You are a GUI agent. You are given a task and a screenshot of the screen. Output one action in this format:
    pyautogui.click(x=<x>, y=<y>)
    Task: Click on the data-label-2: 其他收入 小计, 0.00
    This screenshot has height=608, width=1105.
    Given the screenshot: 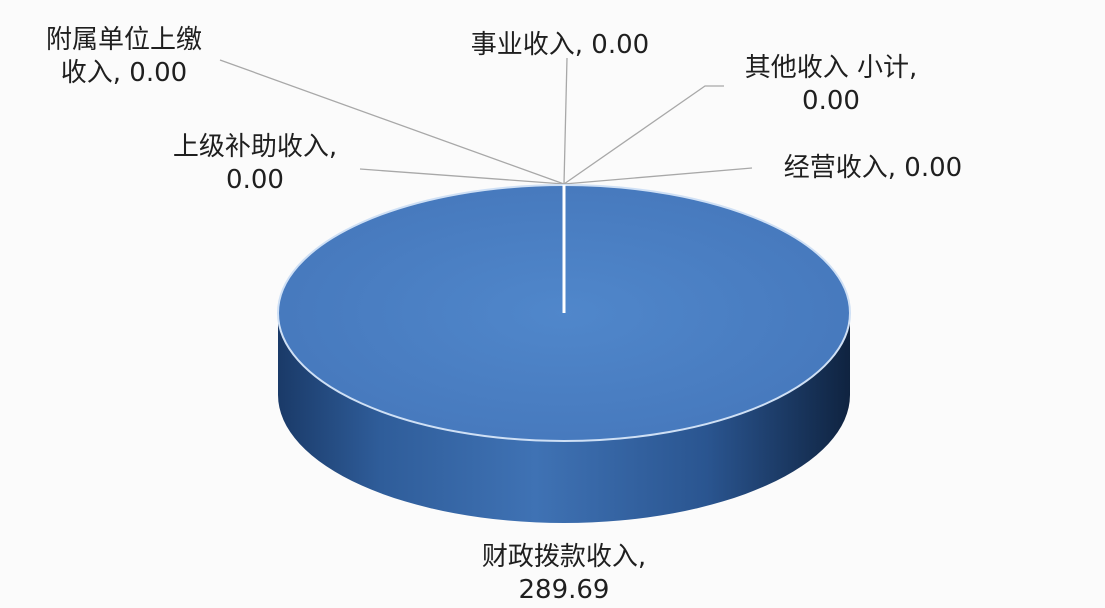 What is the action you would take?
    pyautogui.click(x=831, y=84)
    